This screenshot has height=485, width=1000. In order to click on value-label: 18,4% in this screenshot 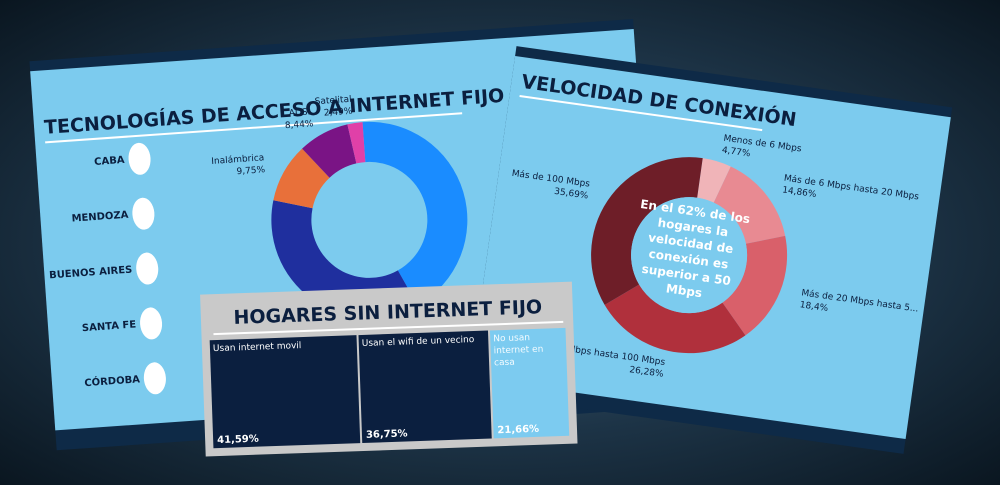, I will do `click(814, 307)`.